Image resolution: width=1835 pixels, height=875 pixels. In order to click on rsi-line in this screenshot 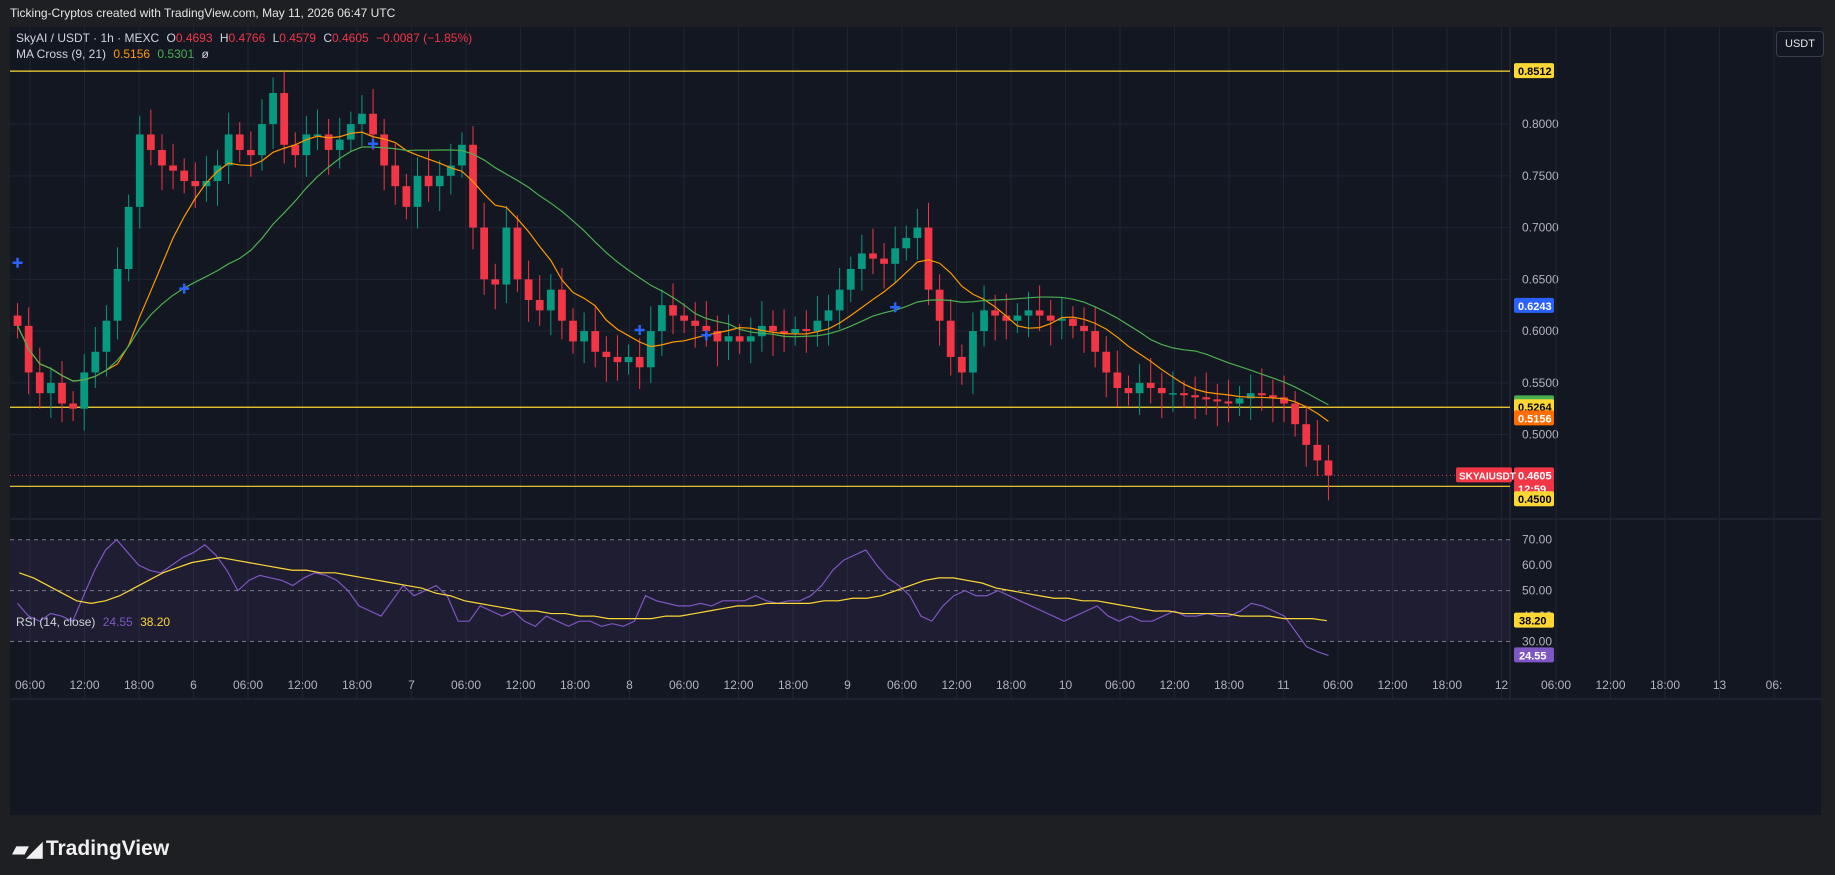, I will do `click(673, 597)`.